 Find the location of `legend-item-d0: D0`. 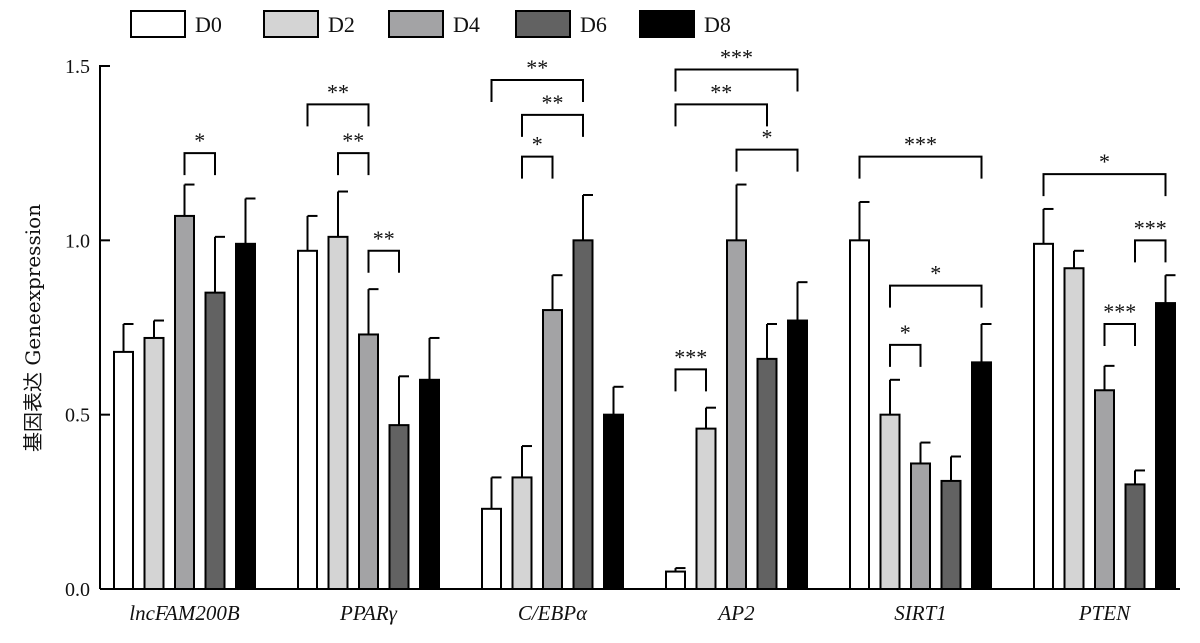

legend-item-d0: D0 is located at coordinates (176, 24).